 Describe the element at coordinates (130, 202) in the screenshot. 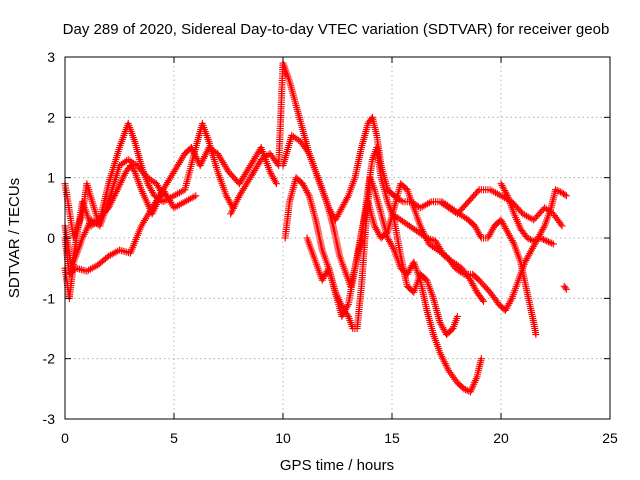

I see `series-sat-c` at that location.